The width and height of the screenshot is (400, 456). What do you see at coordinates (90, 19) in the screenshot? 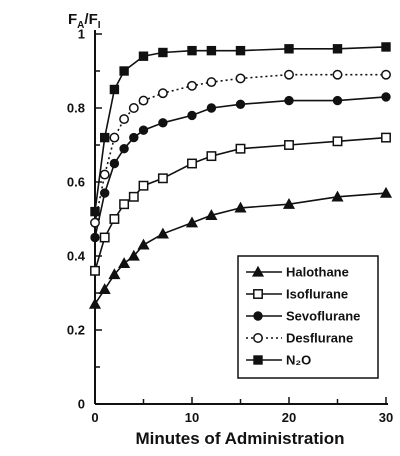
I see `y-axis-title-sep: /F` at bounding box center [90, 19].